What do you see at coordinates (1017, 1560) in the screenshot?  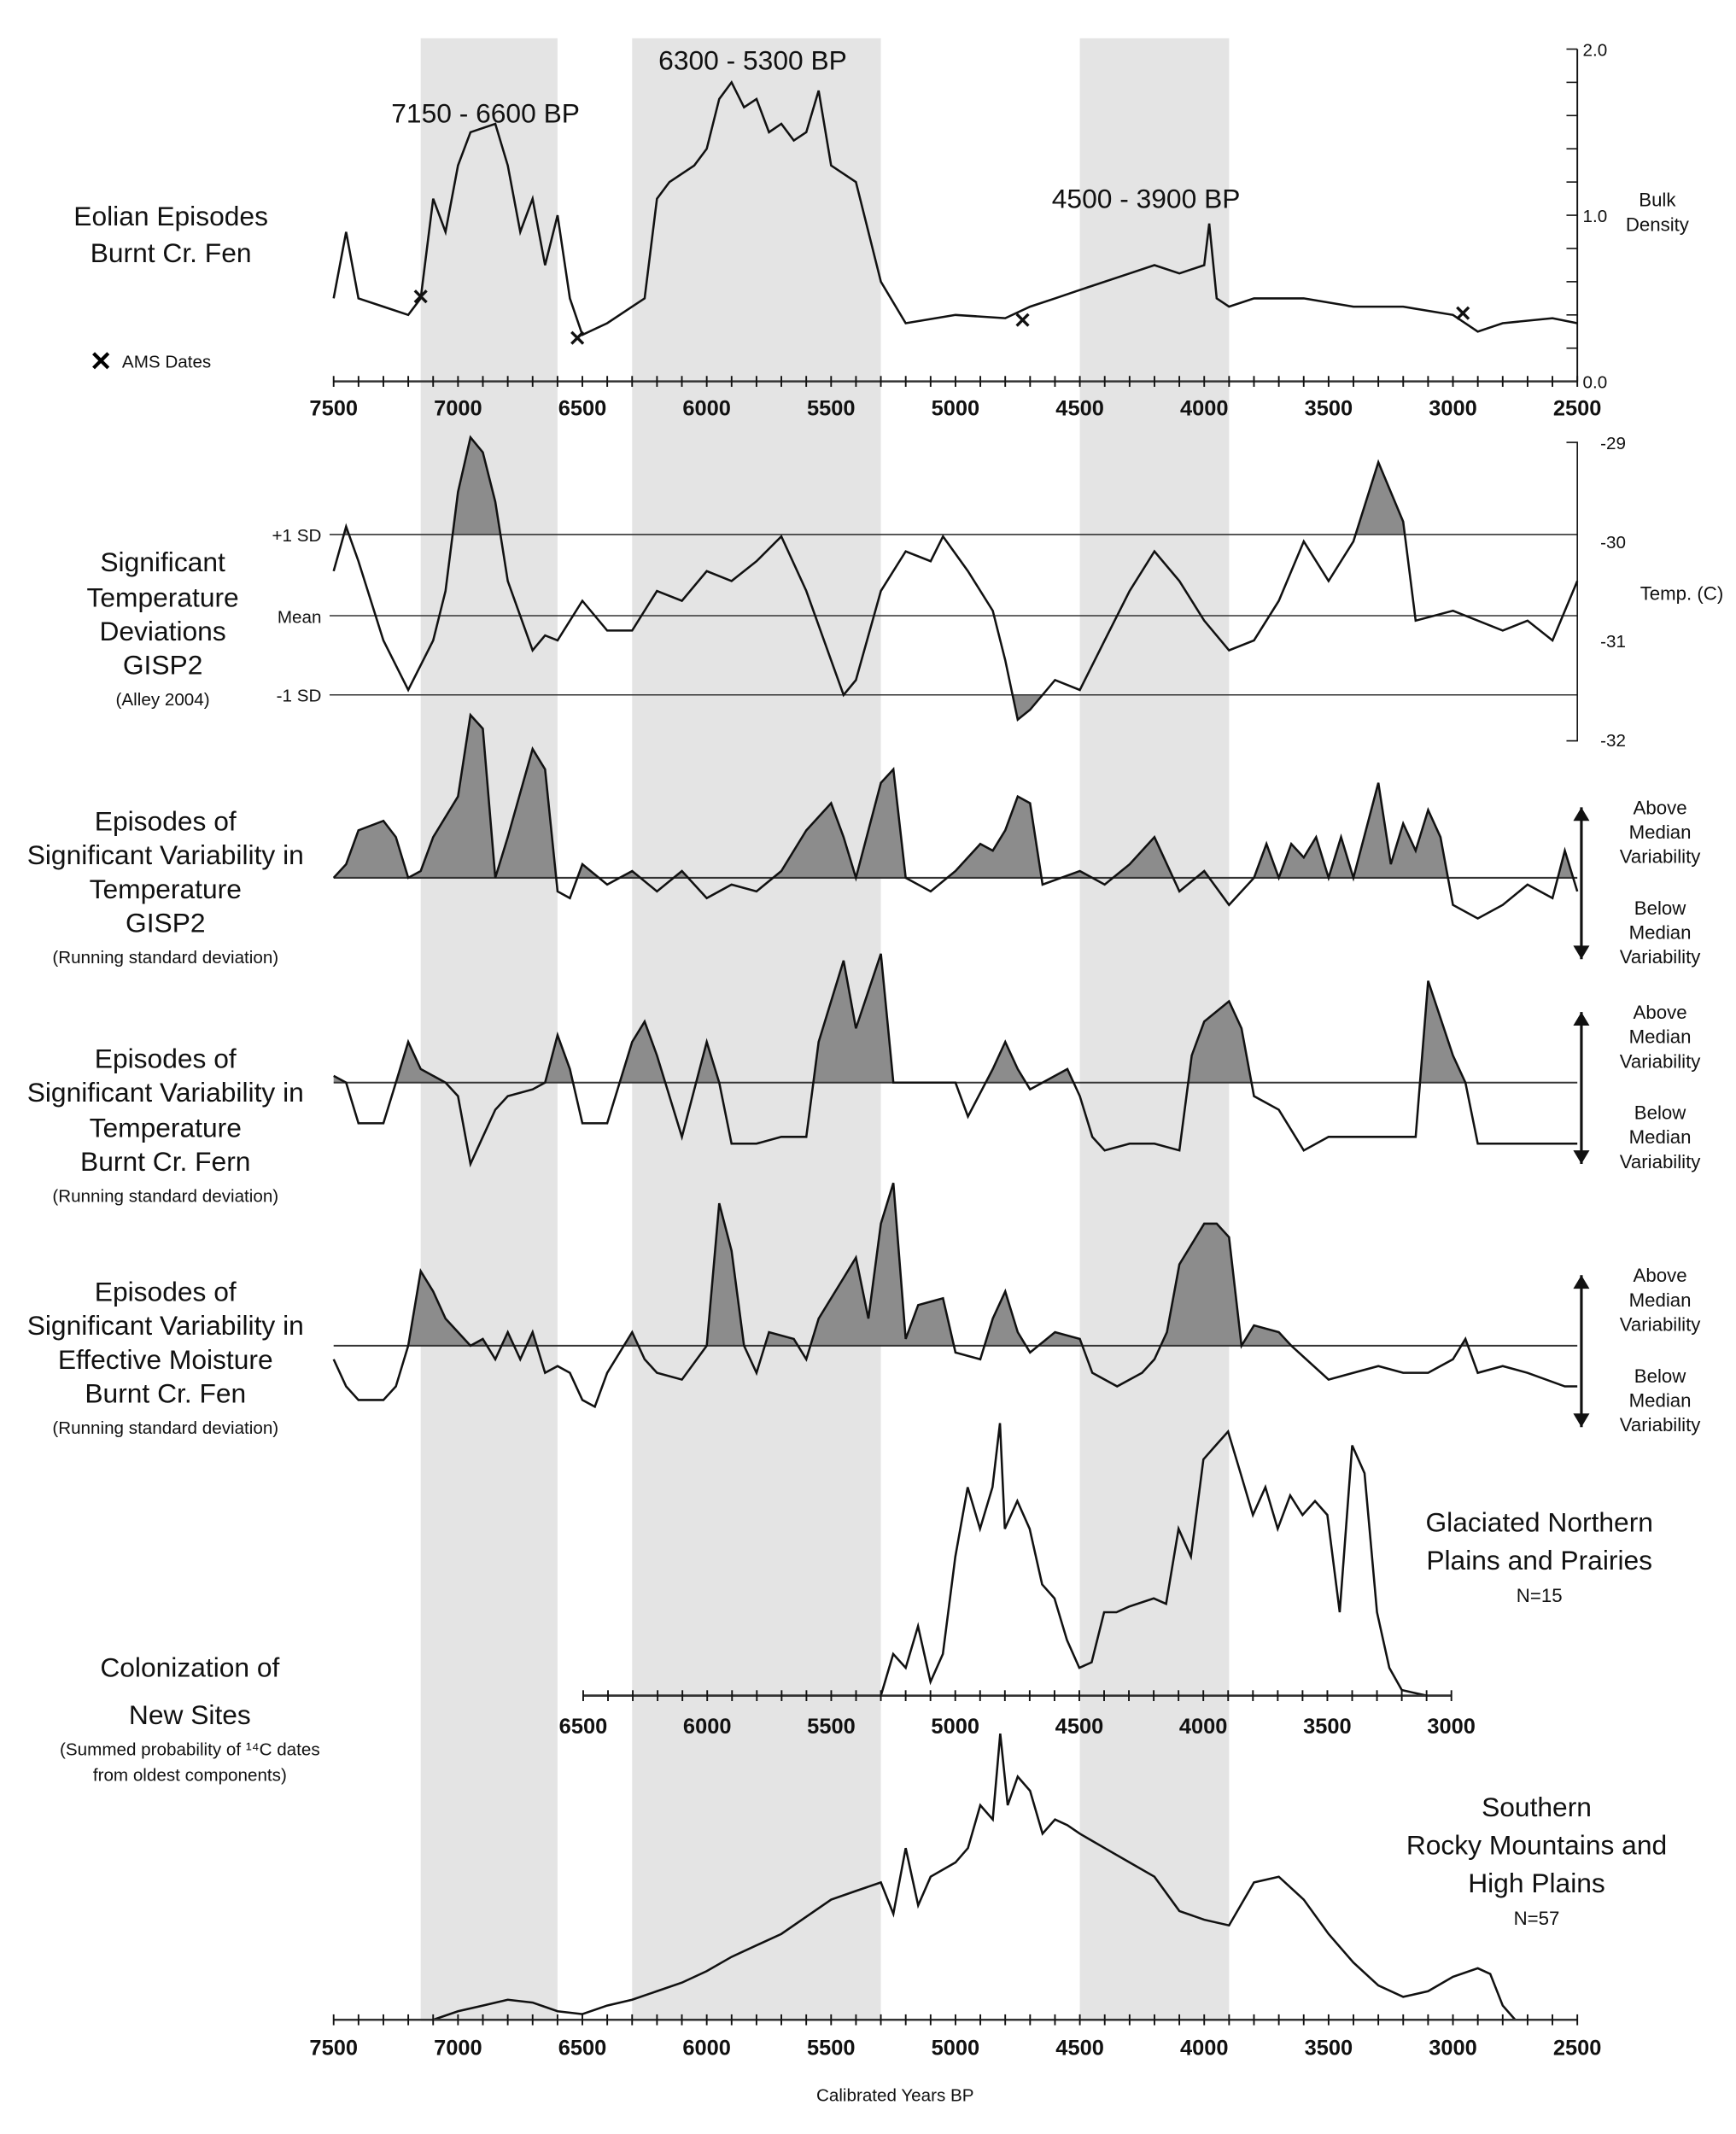 I see `glaciated-line` at bounding box center [1017, 1560].